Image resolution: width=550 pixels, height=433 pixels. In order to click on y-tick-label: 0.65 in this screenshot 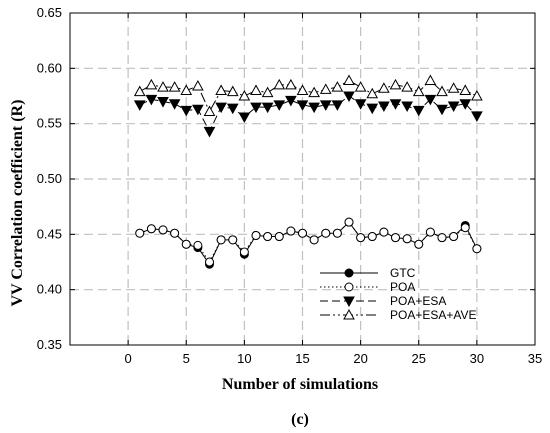, I will do `click(49, 12)`.